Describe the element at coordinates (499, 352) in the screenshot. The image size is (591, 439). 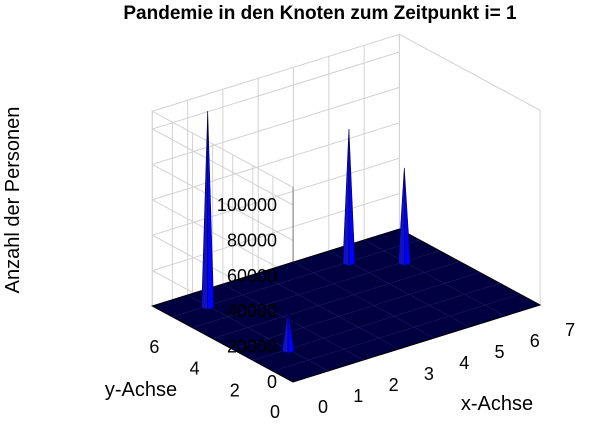
I see `x-tick-label: 5` at that location.